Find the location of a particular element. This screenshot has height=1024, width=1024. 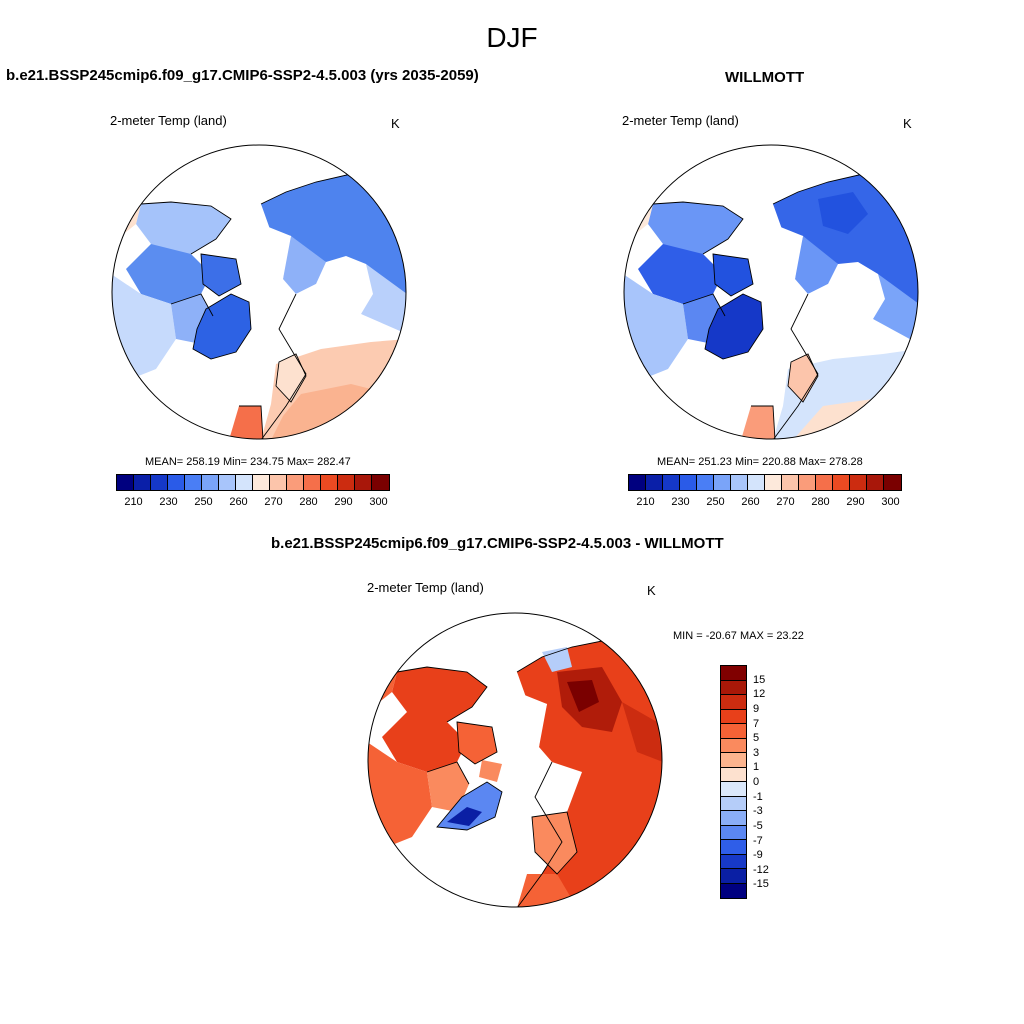

panel-2-colorbar-tick-label: 250 is located at coordinates (715, 502).